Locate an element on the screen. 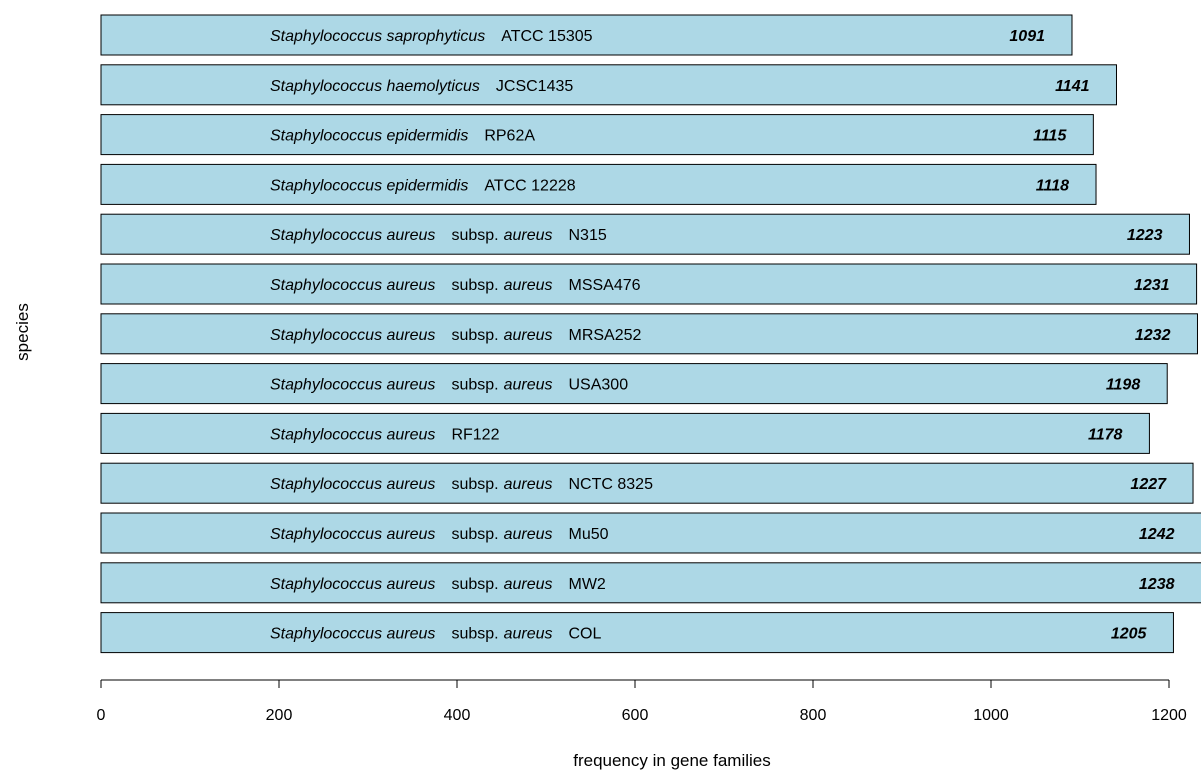 The image size is (1201, 772). bar-value-label: 1115 is located at coordinates (1050, 136).